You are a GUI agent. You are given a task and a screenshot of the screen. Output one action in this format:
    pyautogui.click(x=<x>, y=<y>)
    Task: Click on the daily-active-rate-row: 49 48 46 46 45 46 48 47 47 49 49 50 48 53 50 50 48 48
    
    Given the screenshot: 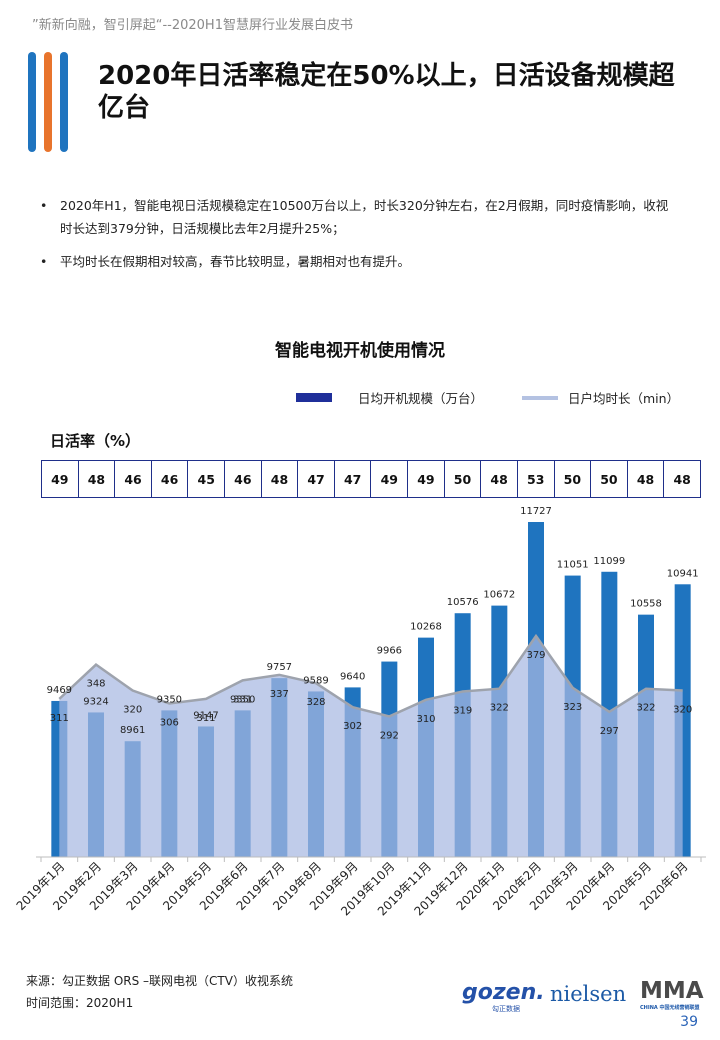 What is the action you would take?
    pyautogui.click(x=371, y=479)
    